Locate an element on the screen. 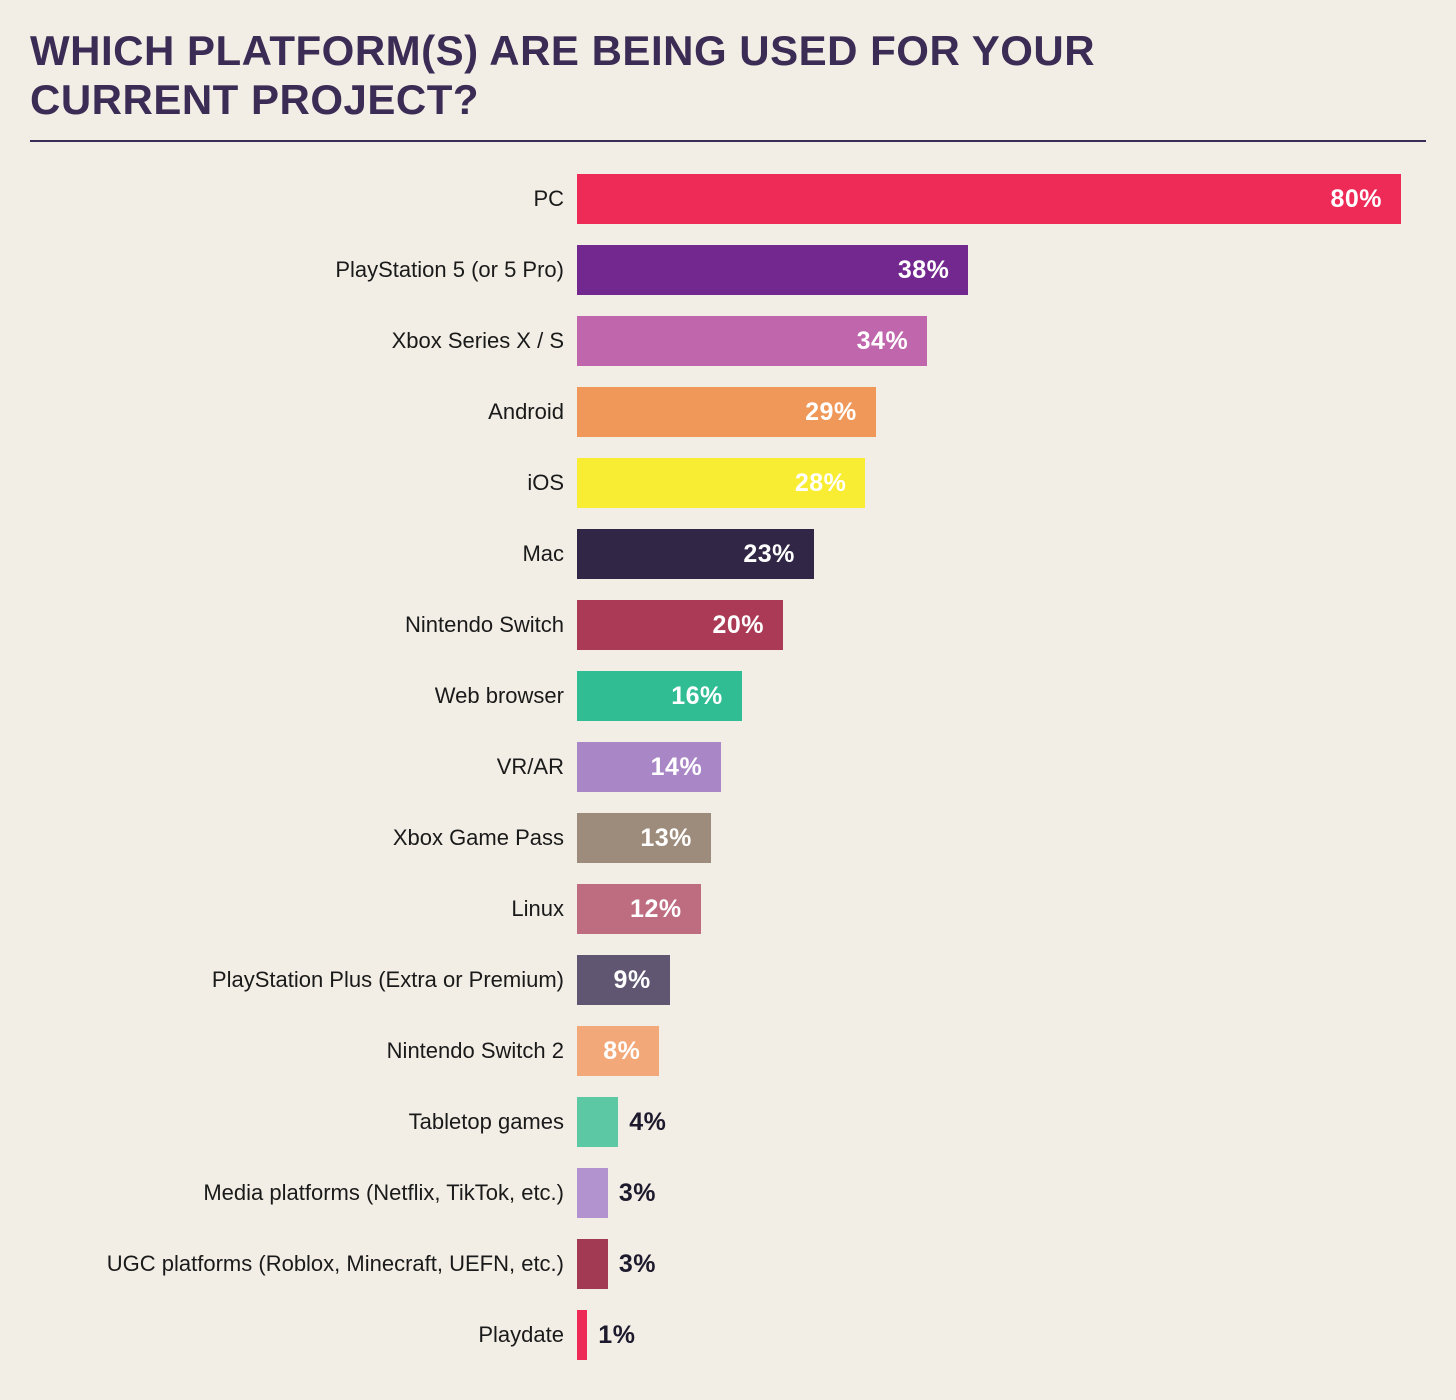 The width and height of the screenshot is (1456, 1400). value-label: 13% is located at coordinates (666, 837).